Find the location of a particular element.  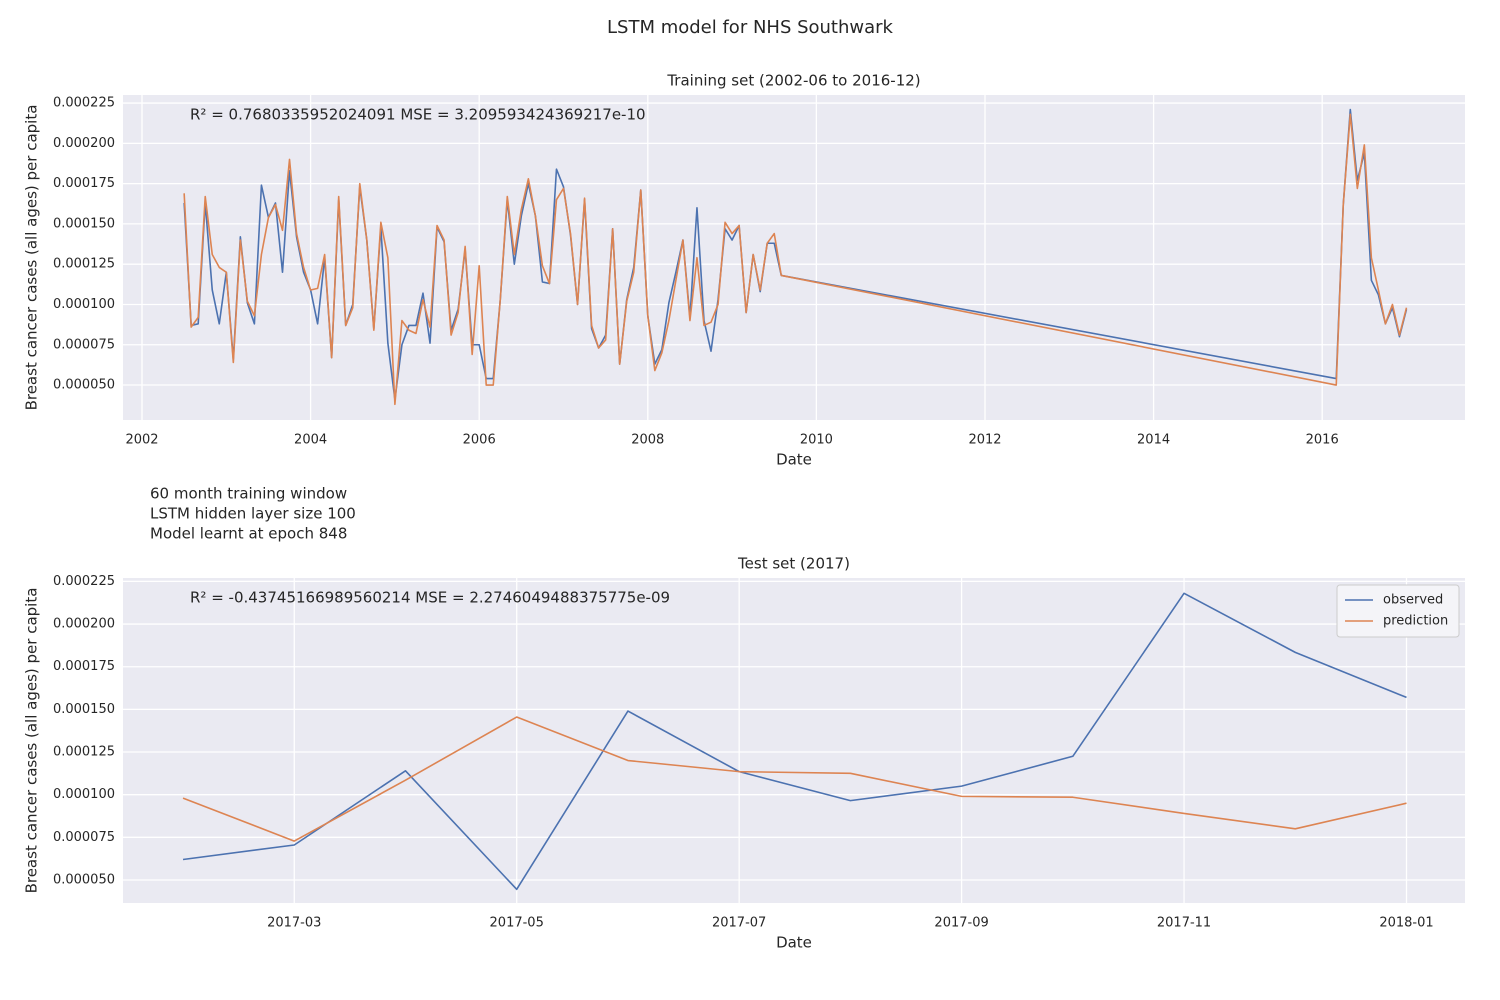

note: LSTM hidden layer size 100 is located at coordinates (253, 514).